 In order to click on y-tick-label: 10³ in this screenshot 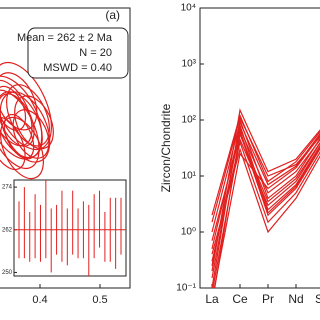, I will do `click(189, 64)`.